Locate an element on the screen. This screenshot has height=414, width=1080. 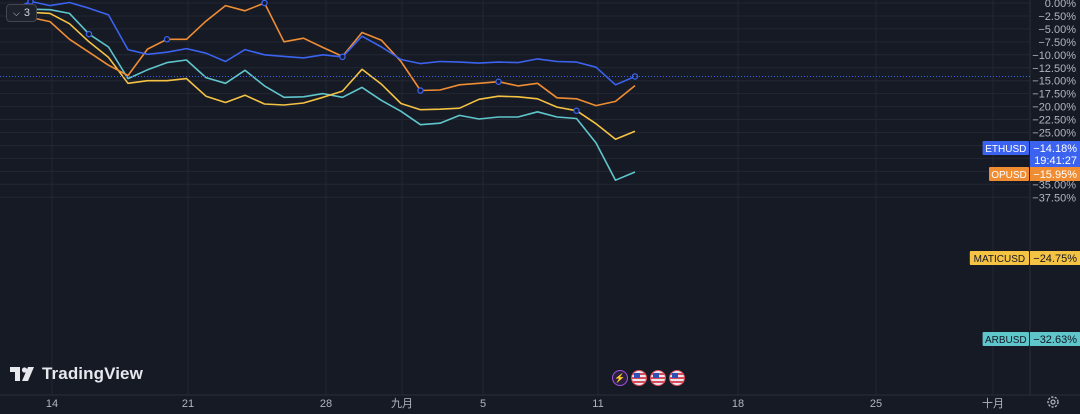
y-tick-label: −35.00% is located at coordinates (1054, 185).